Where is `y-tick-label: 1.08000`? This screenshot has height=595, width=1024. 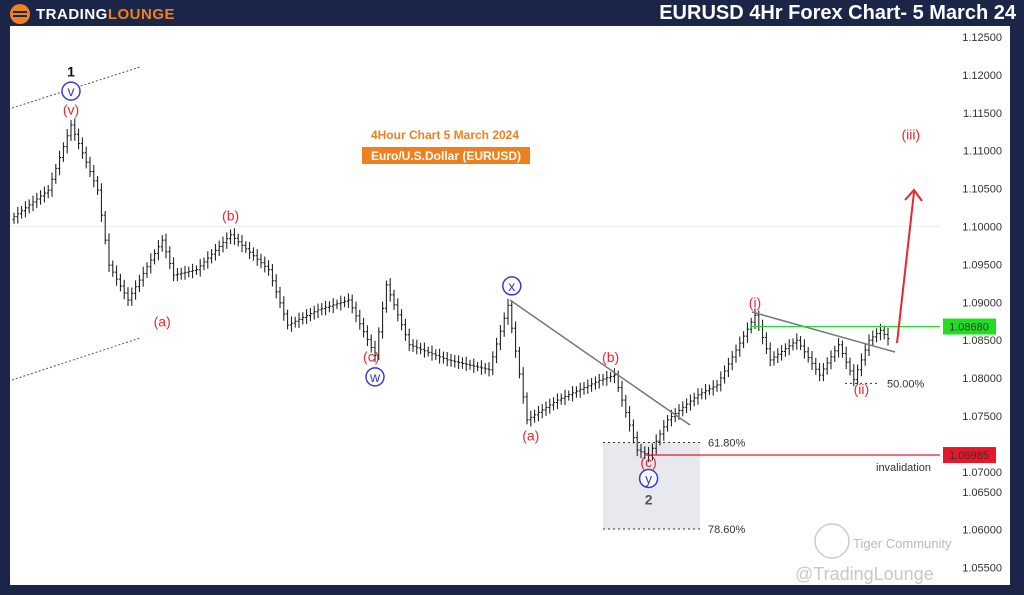 y-tick-label: 1.08000 is located at coordinates (982, 379).